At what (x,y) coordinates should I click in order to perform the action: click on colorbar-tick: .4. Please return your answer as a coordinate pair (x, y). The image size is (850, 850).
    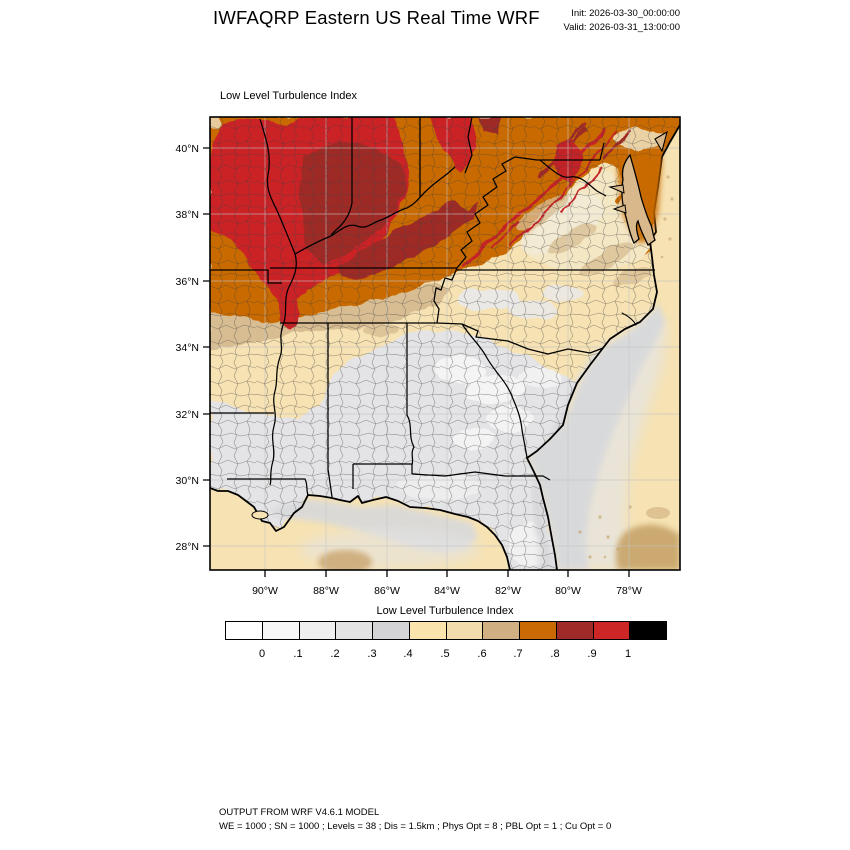
    Looking at the image, I should click on (408, 654).